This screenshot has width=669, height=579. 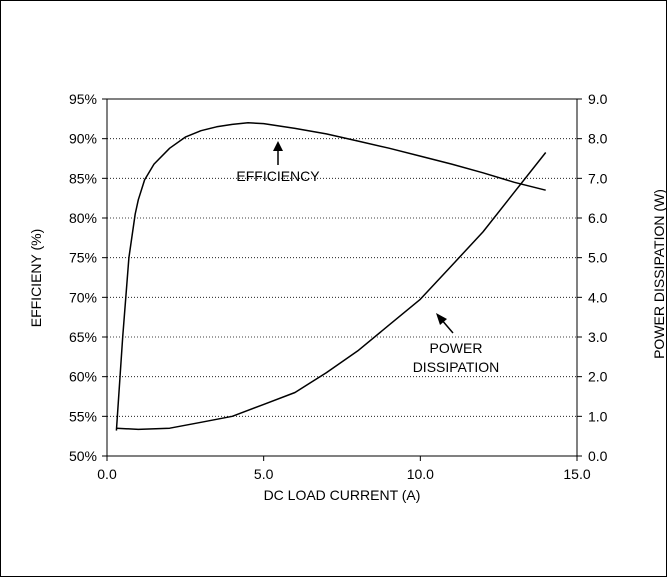 I want to click on annotation-efficiency-arrowhead, so click(x=278, y=146).